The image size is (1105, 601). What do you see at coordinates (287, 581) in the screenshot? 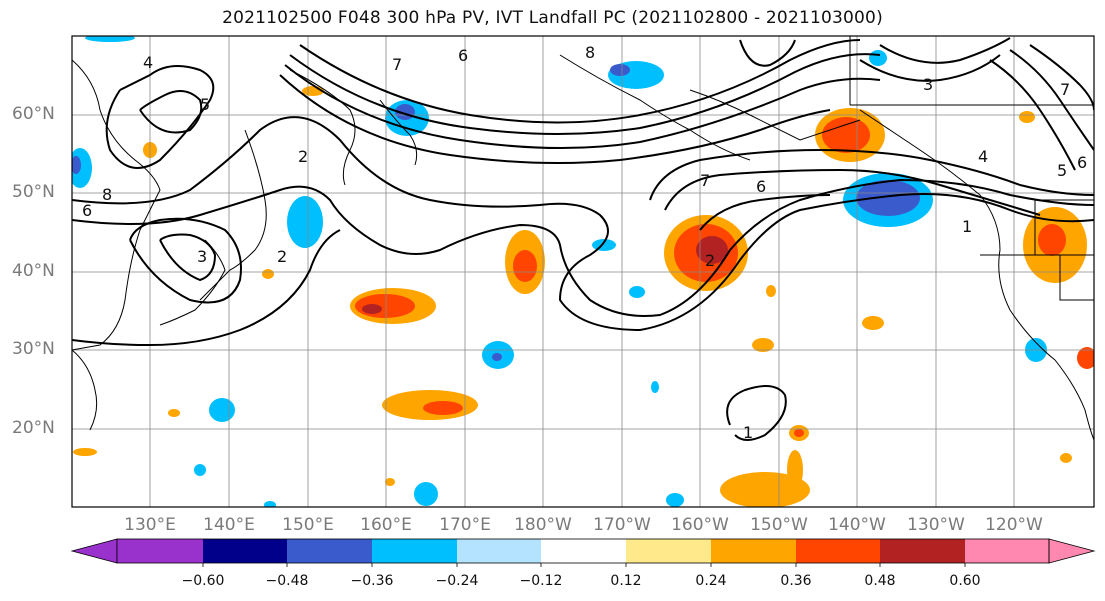
I see `colorbar-tick: −0.48` at bounding box center [287, 581].